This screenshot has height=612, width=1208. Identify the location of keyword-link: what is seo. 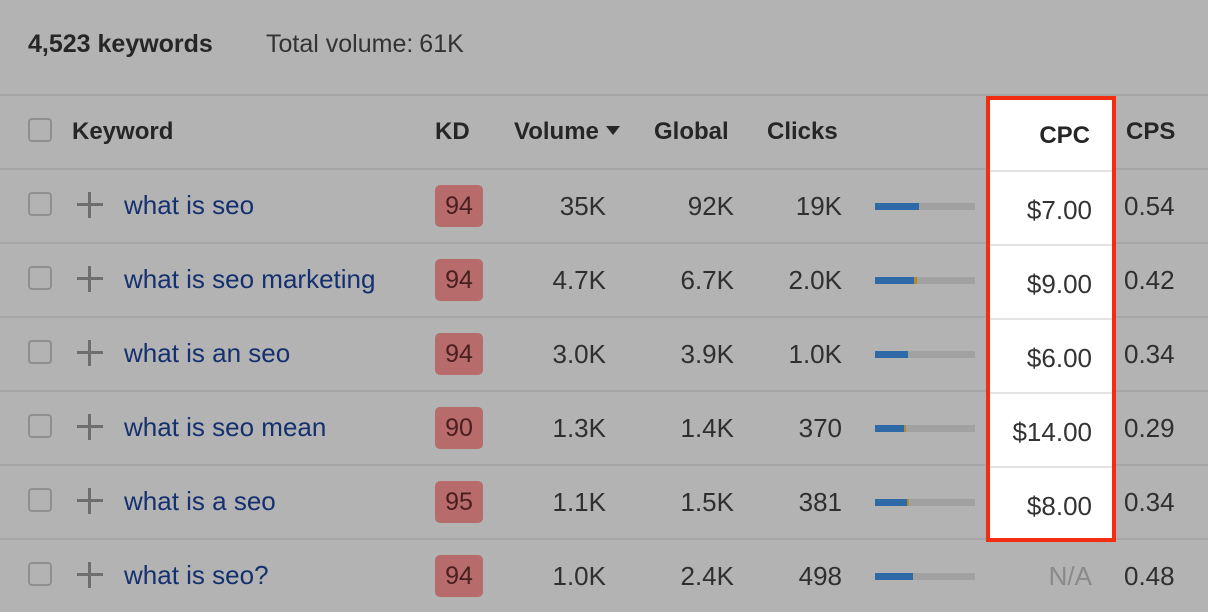
(189, 205).